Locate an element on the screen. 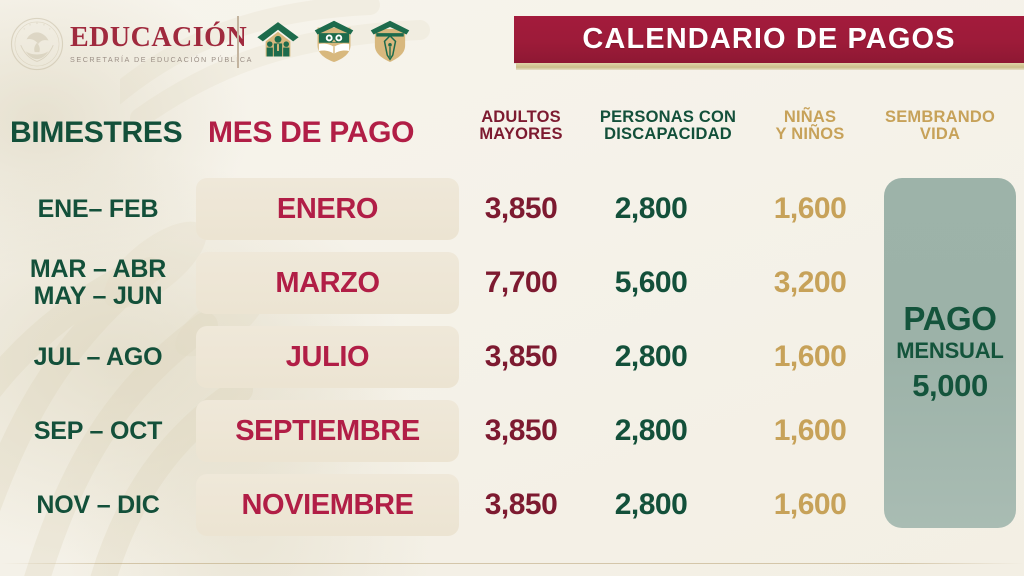 This screenshot has height=576, width=1024. cell-mes-de-pago-pill: ENERO is located at coordinates (327, 209).